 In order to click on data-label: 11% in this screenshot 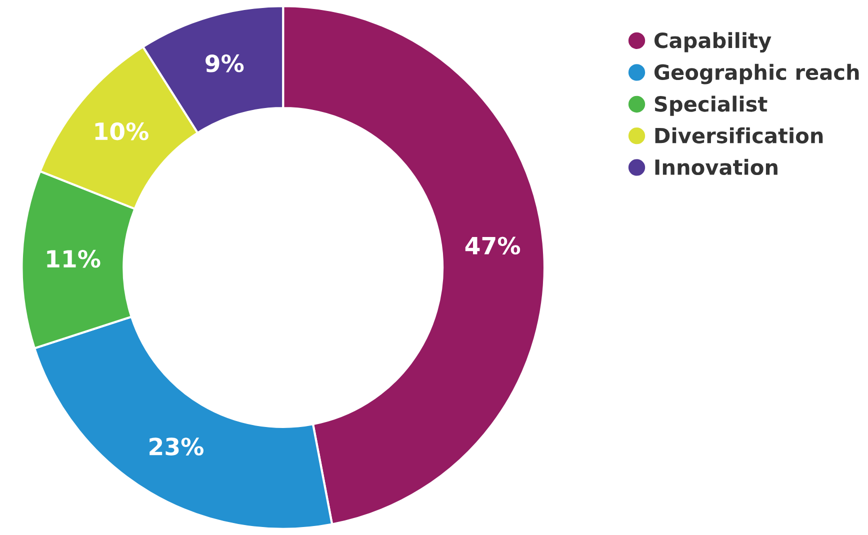, I will do `click(73, 259)`.